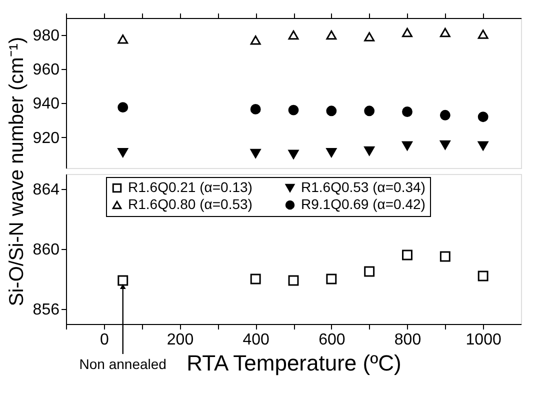 This screenshot has width=557, height=405. I want to click on x-tick-label: 600, so click(332, 340).